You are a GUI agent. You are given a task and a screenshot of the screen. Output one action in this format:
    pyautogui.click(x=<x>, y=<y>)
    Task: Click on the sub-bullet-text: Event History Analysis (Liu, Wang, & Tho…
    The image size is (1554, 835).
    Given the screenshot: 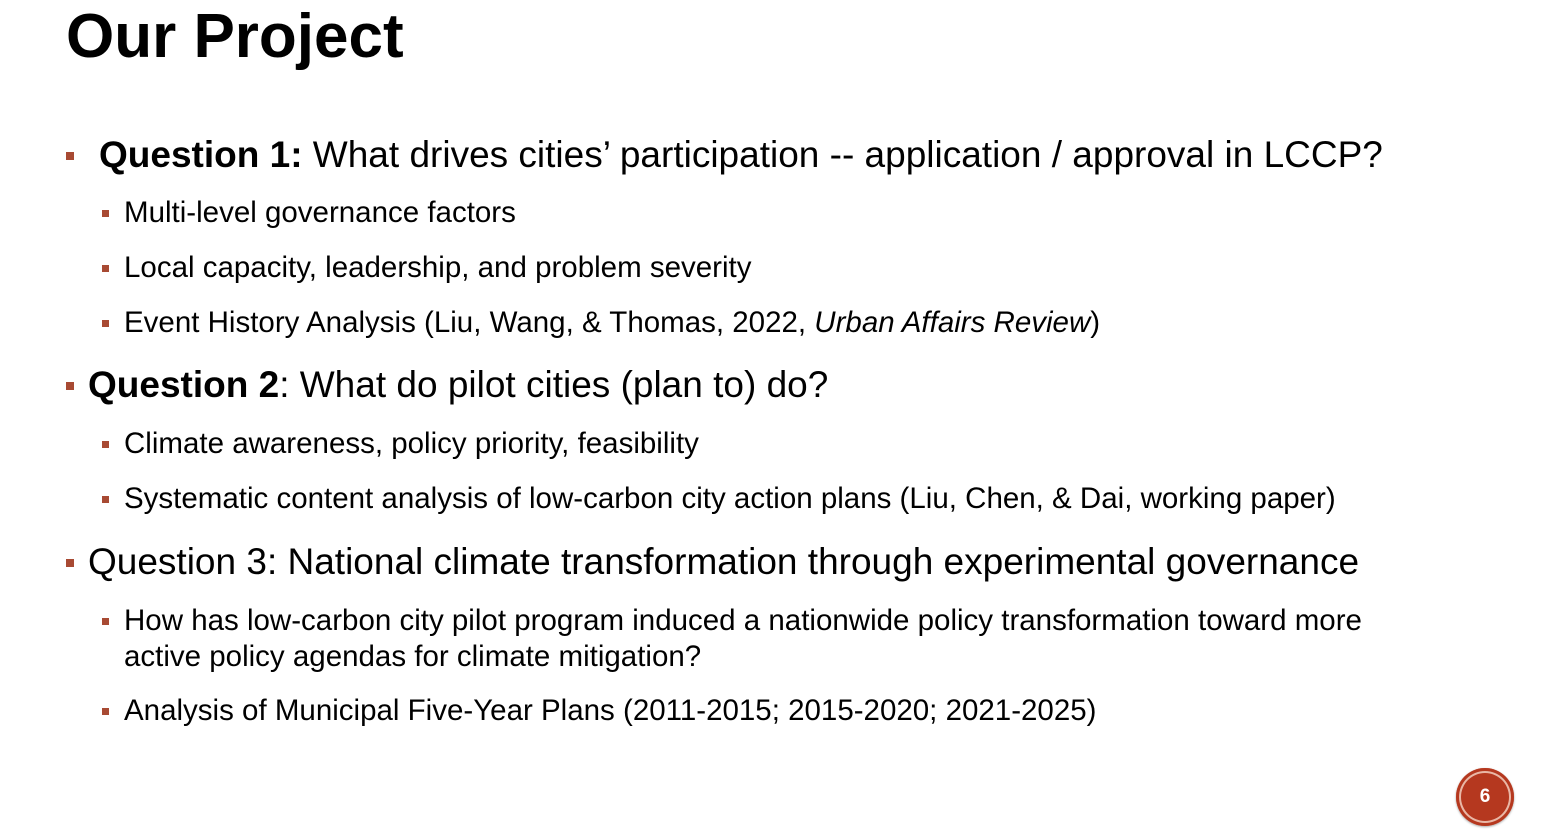 What is the action you would take?
    pyautogui.click(x=612, y=323)
    